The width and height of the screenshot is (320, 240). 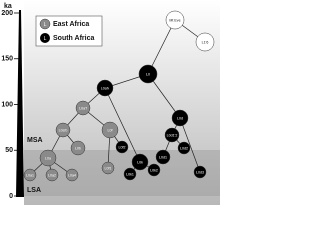 I want to click on legend-label: South Africa, so click(x=73, y=38).